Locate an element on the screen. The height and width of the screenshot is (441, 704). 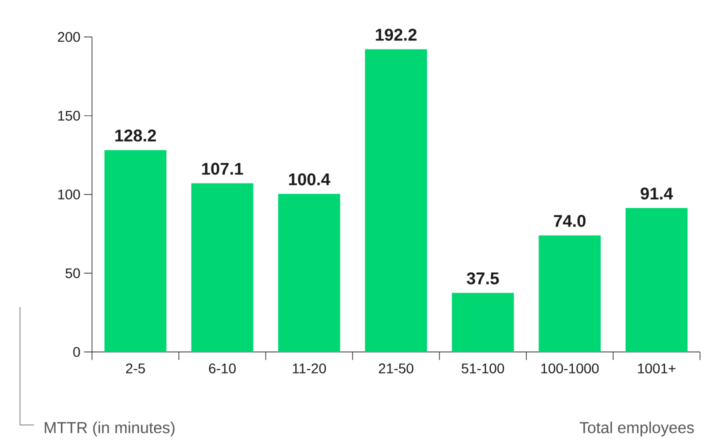
x-tick-label: 2-5 is located at coordinates (135, 368).